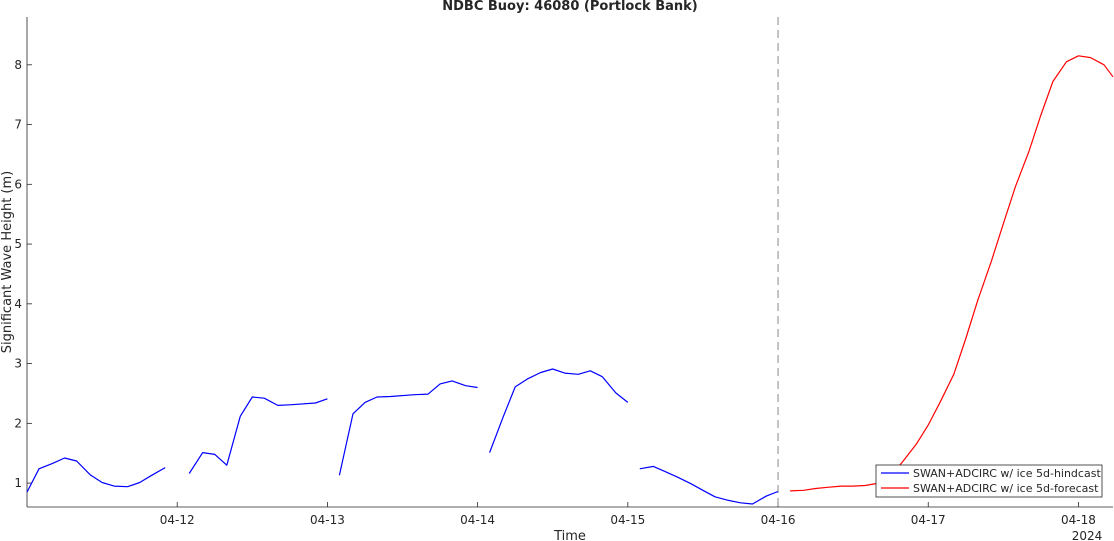 This screenshot has height=541, width=1114. What do you see at coordinates (177, 520) in the screenshot?
I see `x-tick-label: 04-12` at bounding box center [177, 520].